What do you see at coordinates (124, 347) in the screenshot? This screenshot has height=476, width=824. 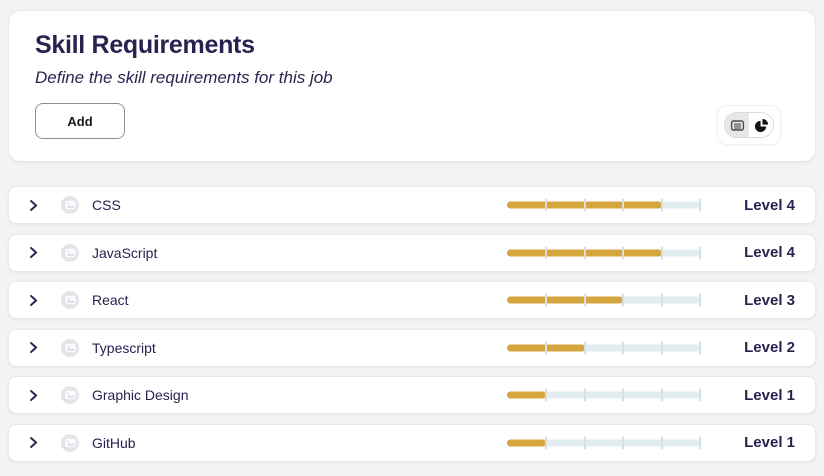 I see `skill-name: Typescript` at bounding box center [124, 347].